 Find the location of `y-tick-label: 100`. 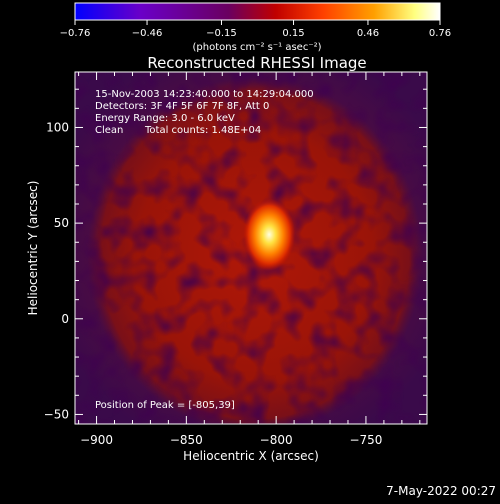

y-tick-label: 100 is located at coordinates (57, 127).